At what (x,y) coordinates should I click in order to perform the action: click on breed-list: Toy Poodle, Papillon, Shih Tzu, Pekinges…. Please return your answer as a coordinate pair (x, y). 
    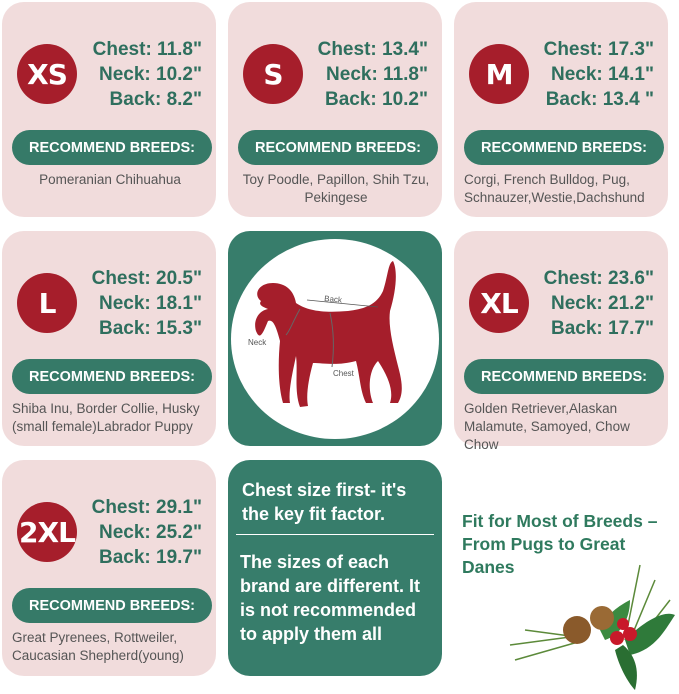
    Looking at the image, I should click on (336, 188).